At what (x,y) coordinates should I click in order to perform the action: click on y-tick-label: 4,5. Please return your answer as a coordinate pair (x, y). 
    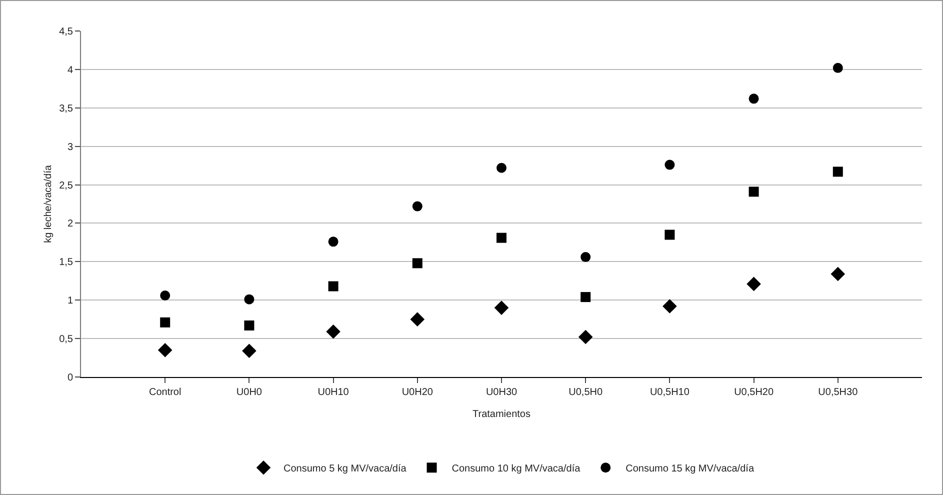
    Looking at the image, I should click on (66, 32).